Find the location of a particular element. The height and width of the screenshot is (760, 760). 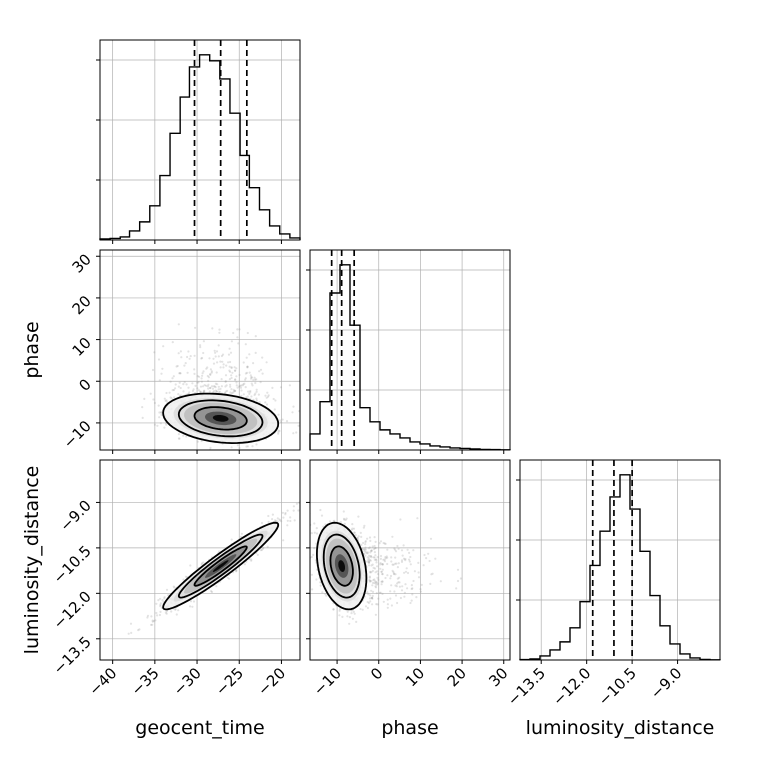

histogram-luminosity-distance is located at coordinates (620, 567).